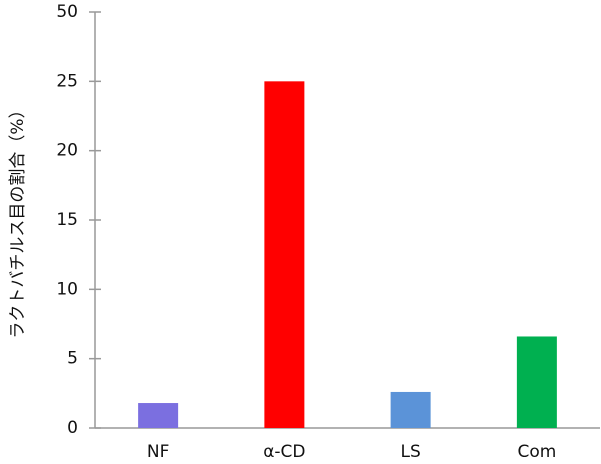  Describe the element at coordinates (72, 428) in the screenshot. I see `y-tick-label: 0` at that location.